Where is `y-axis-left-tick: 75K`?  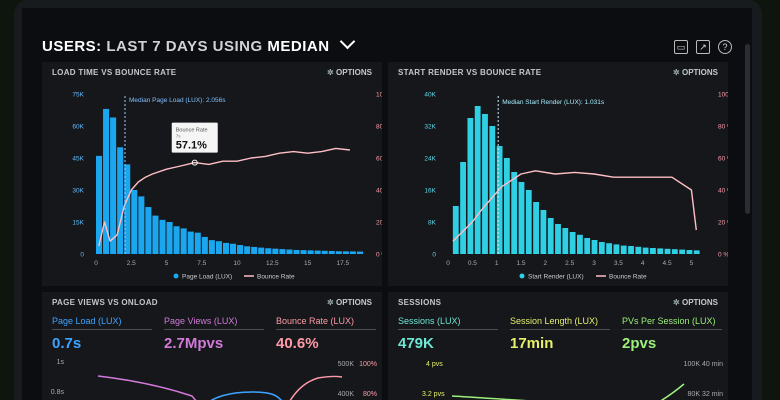 y-axis-left-tick: 75K is located at coordinates (78, 95).